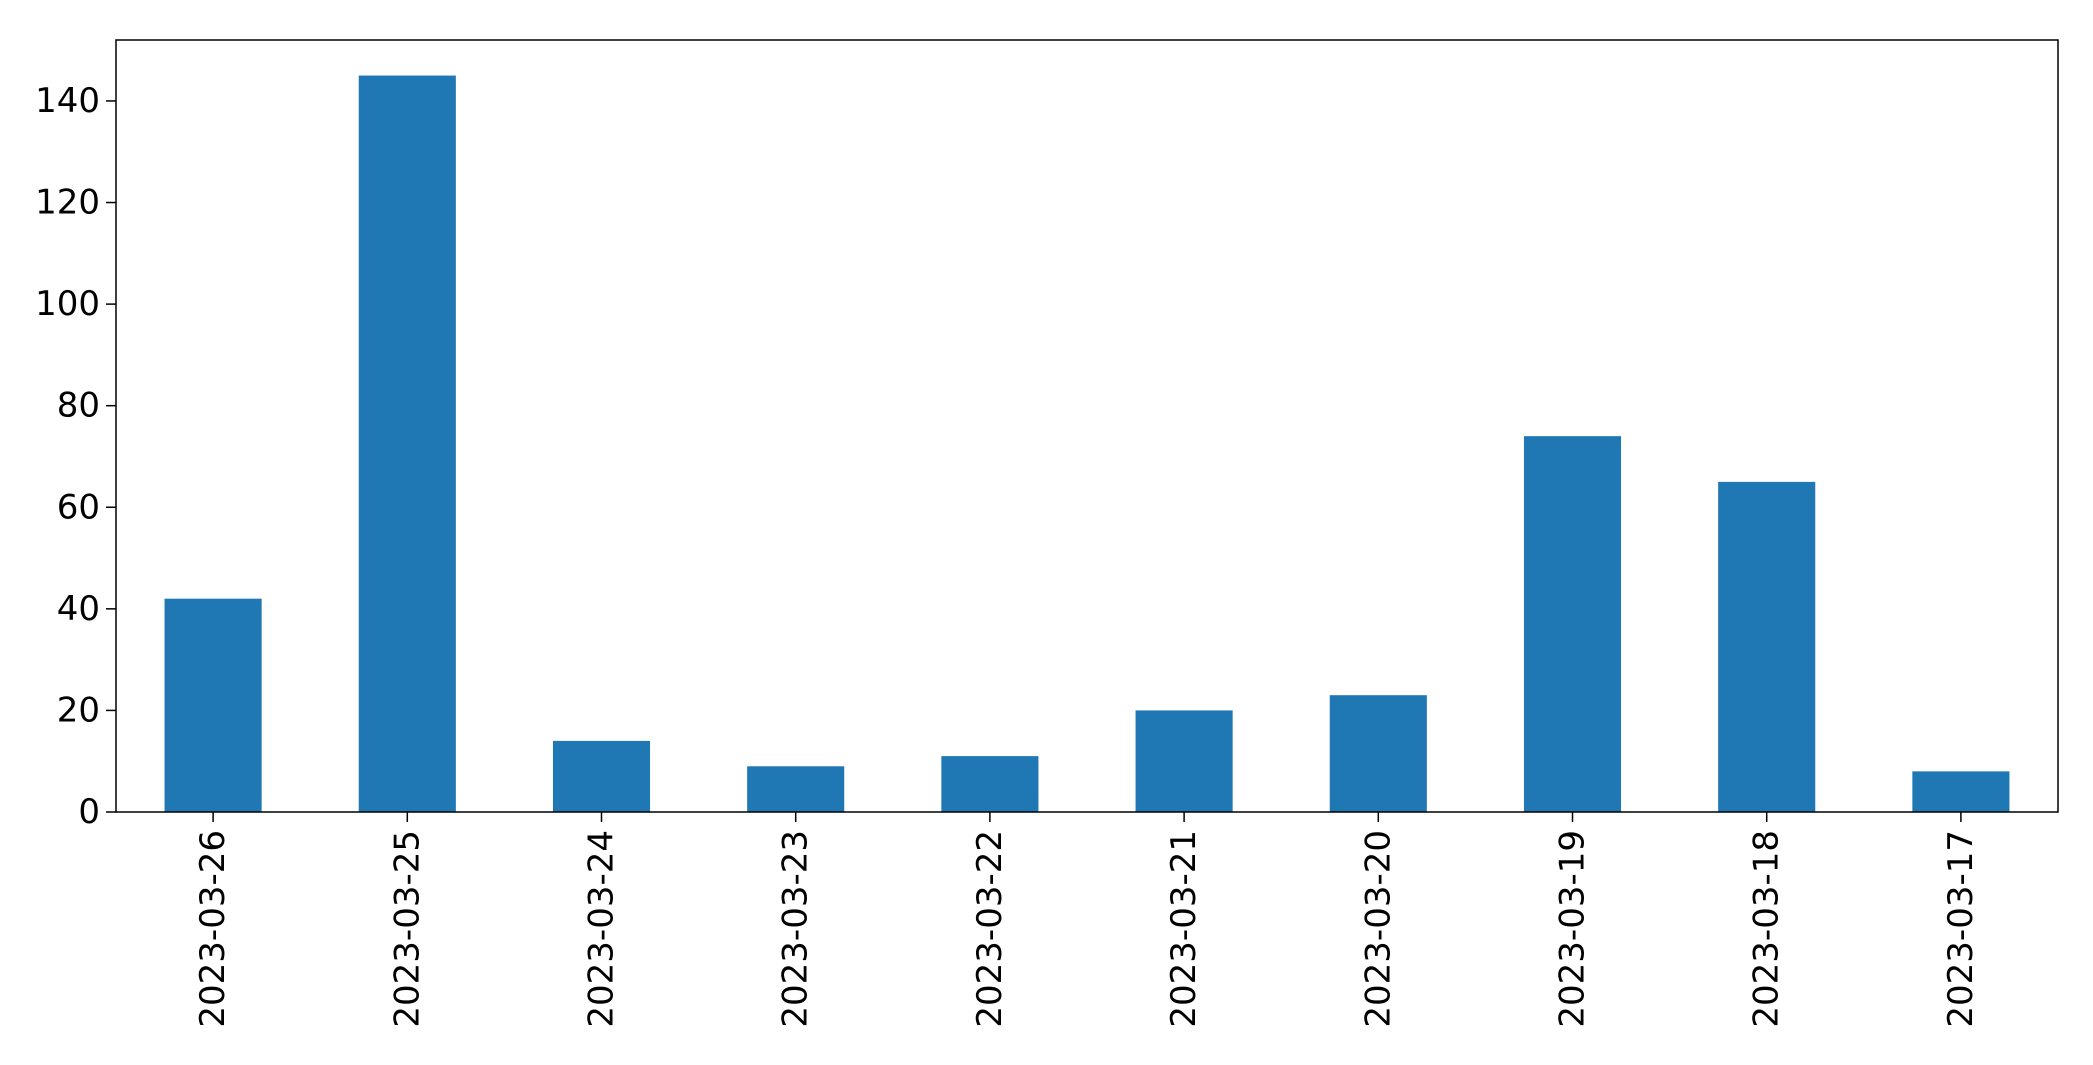 The width and height of the screenshot is (2093, 1065). Describe the element at coordinates (78, 406) in the screenshot. I see `y-tick-label: 80` at that location.